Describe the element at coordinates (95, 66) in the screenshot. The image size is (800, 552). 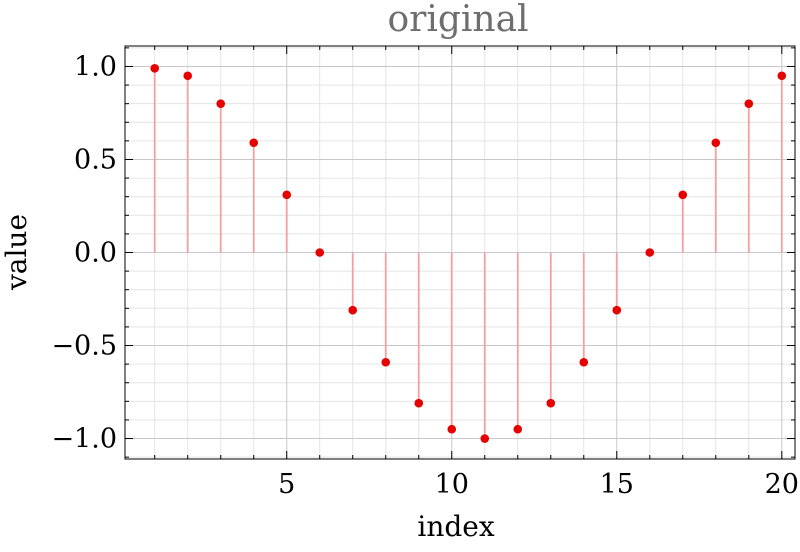
I see `y-tick-label: 1.0` at that location.